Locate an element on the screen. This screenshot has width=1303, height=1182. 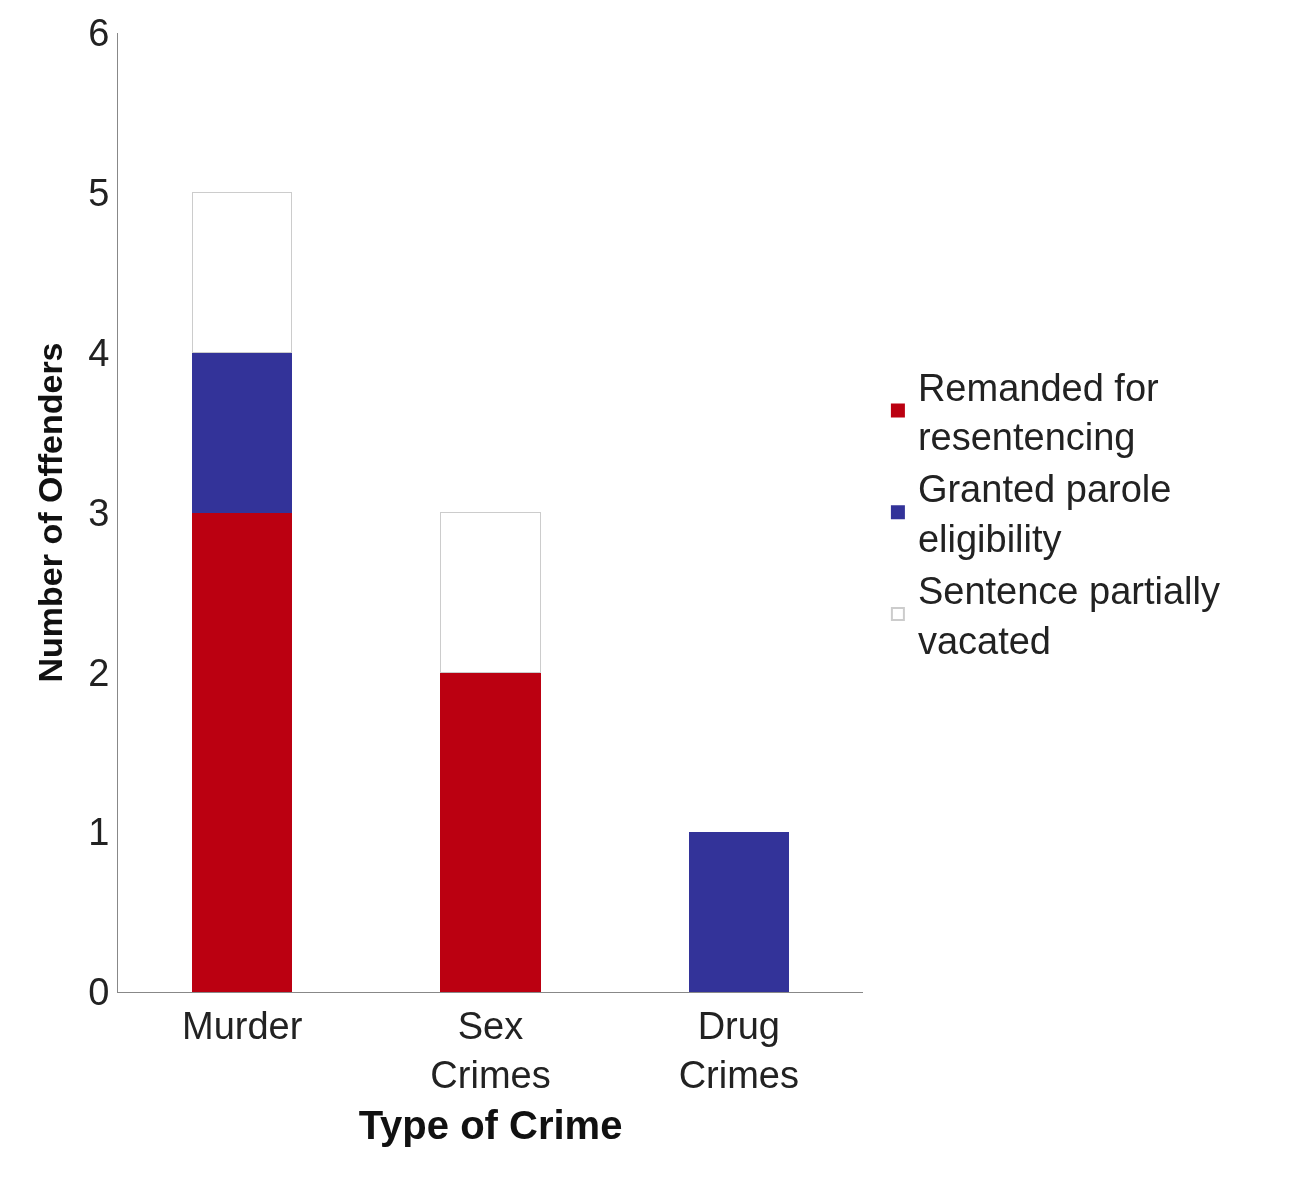
legend-label: Remanded for resentencing is located at coordinates (1038, 412).